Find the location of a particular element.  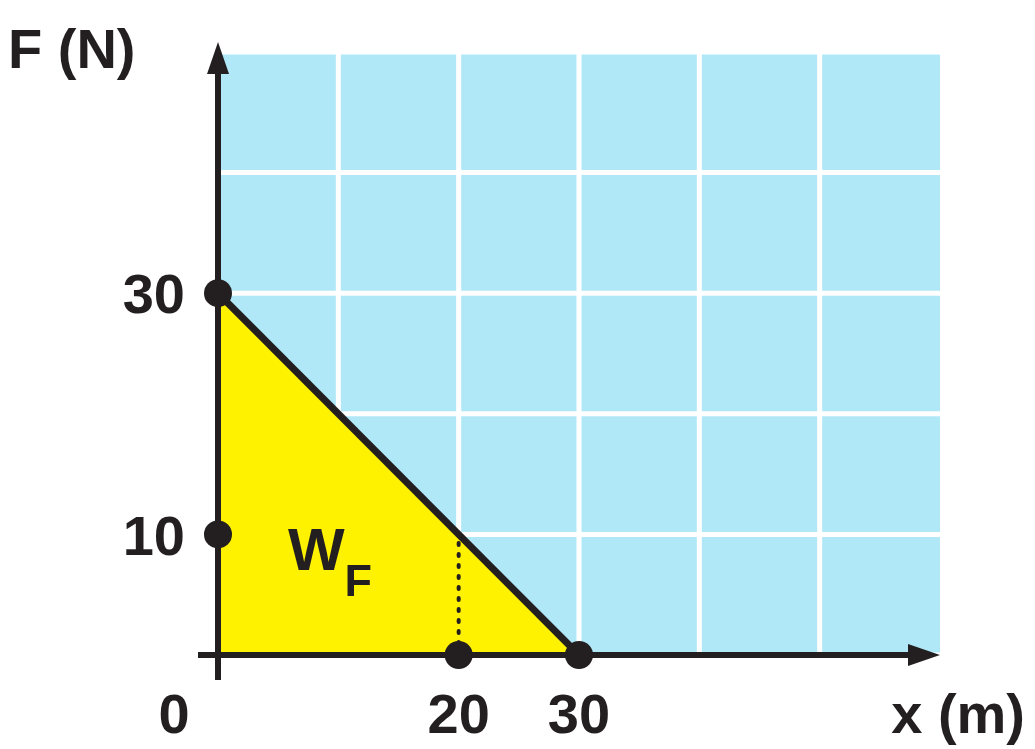

annotation: W$_{F}$ is located at coordinates (330, 561).